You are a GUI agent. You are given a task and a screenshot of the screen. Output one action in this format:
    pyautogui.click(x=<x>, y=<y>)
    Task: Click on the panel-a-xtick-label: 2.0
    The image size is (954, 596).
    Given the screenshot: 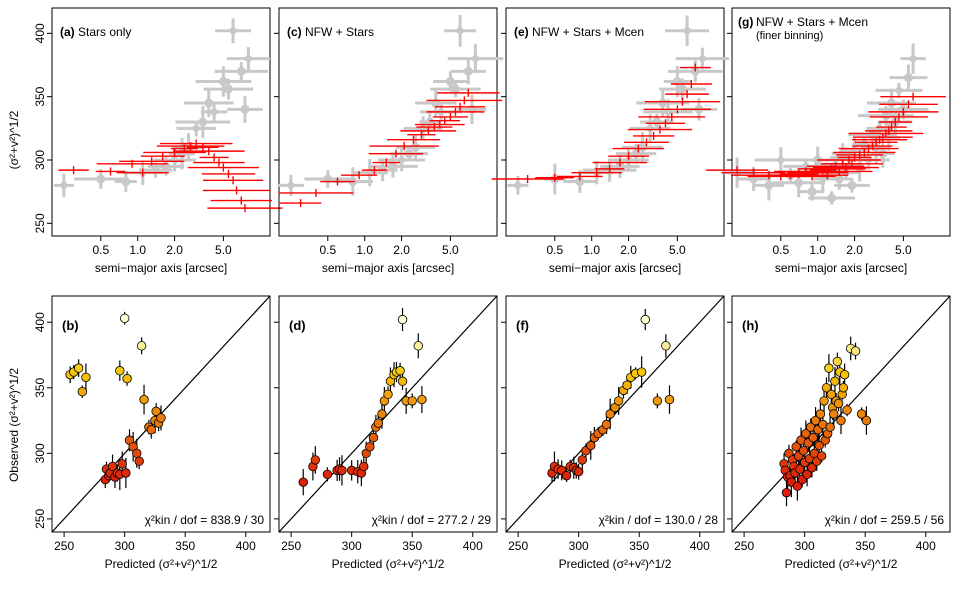 What is the action you would take?
    pyautogui.click(x=174, y=250)
    